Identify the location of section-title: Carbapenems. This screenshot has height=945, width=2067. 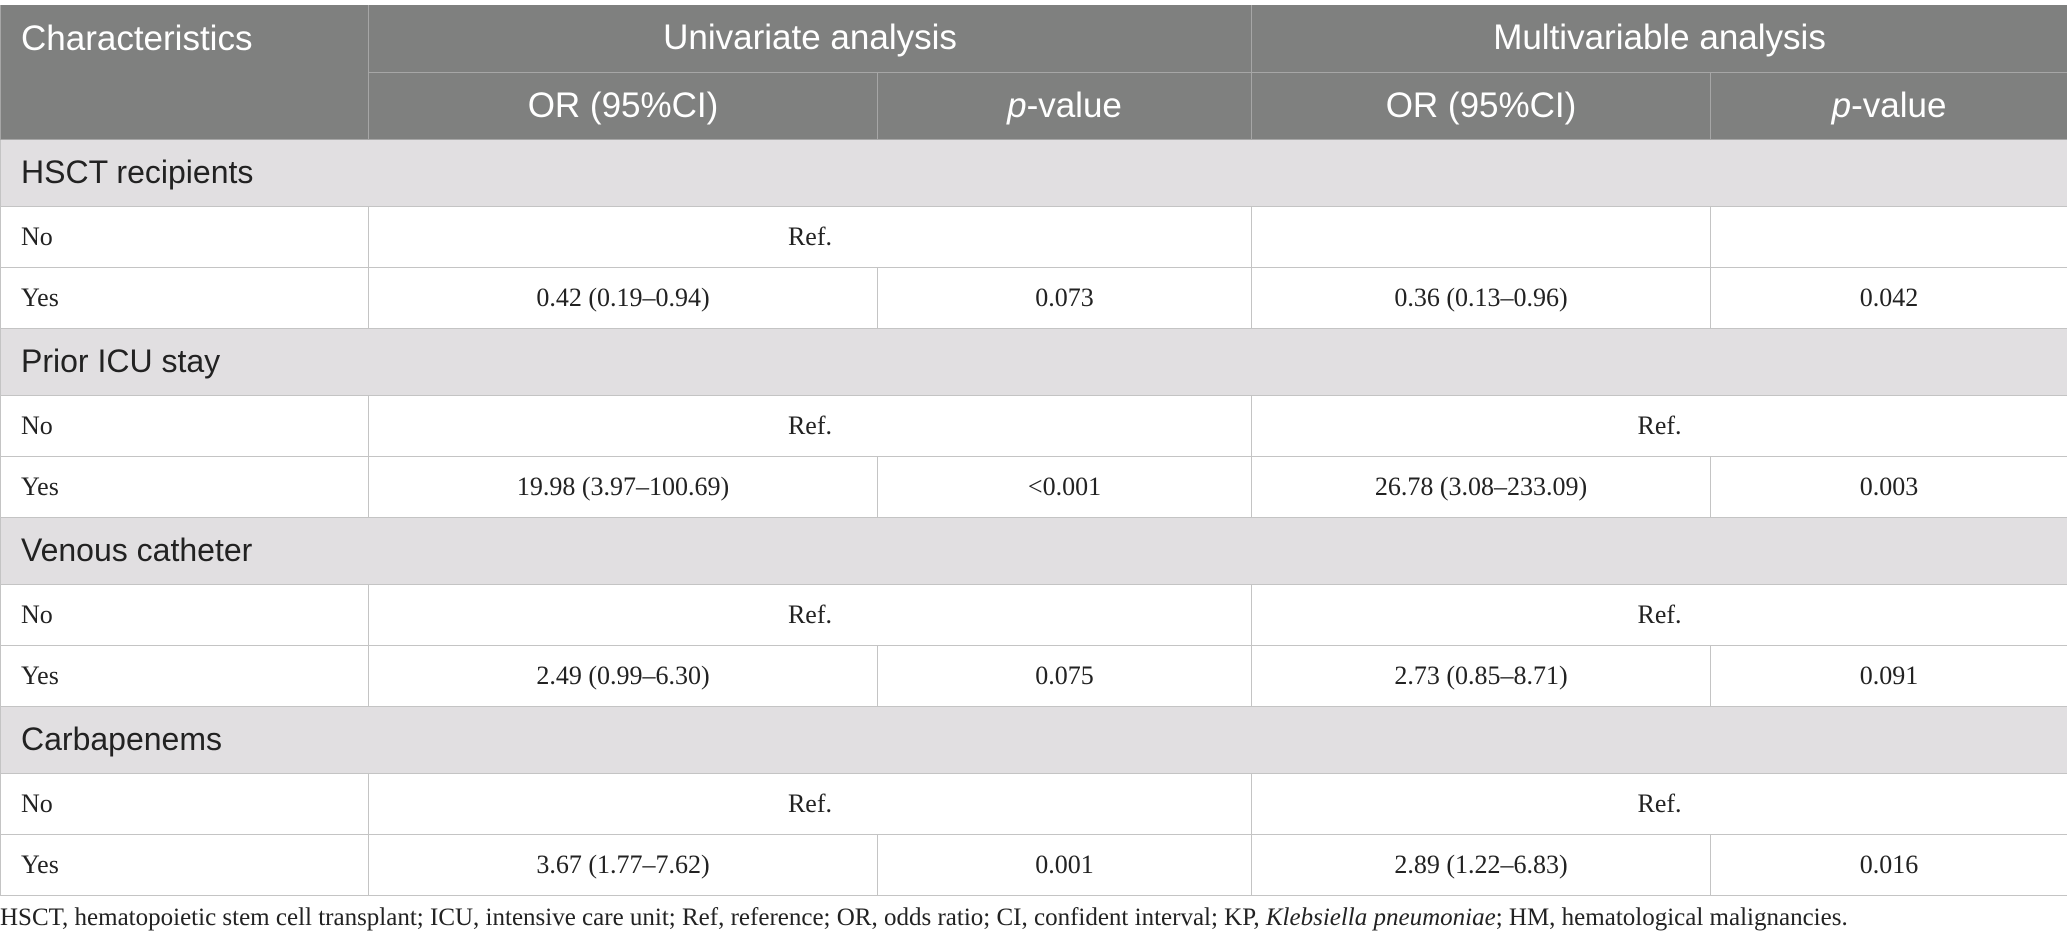
(1033, 739).